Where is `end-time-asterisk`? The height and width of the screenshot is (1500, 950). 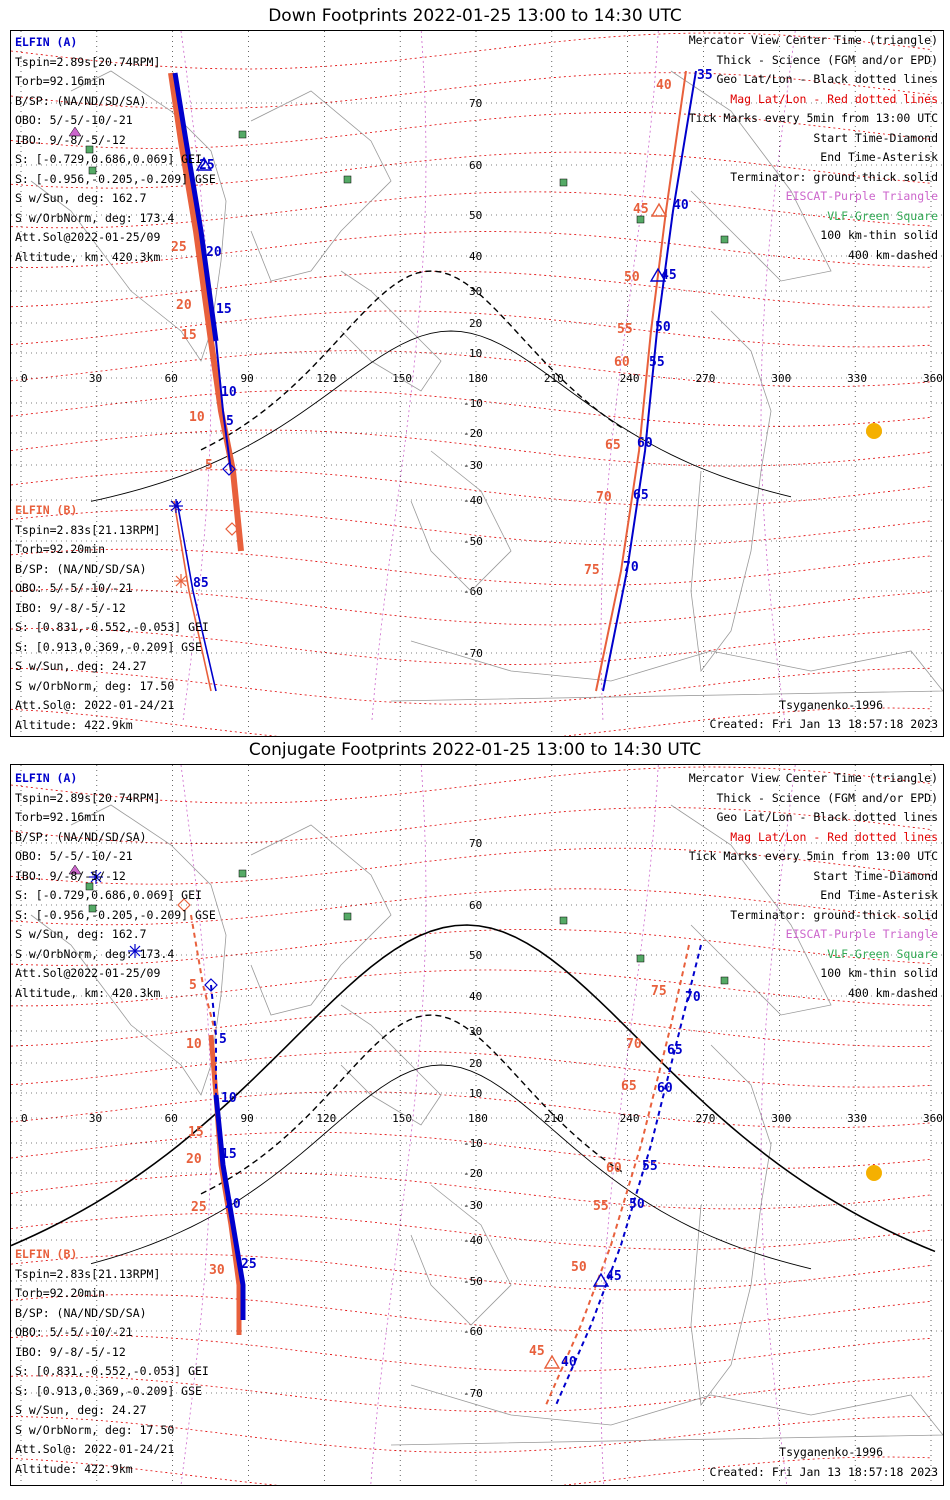 end-time-asterisk is located at coordinates (181, 581).